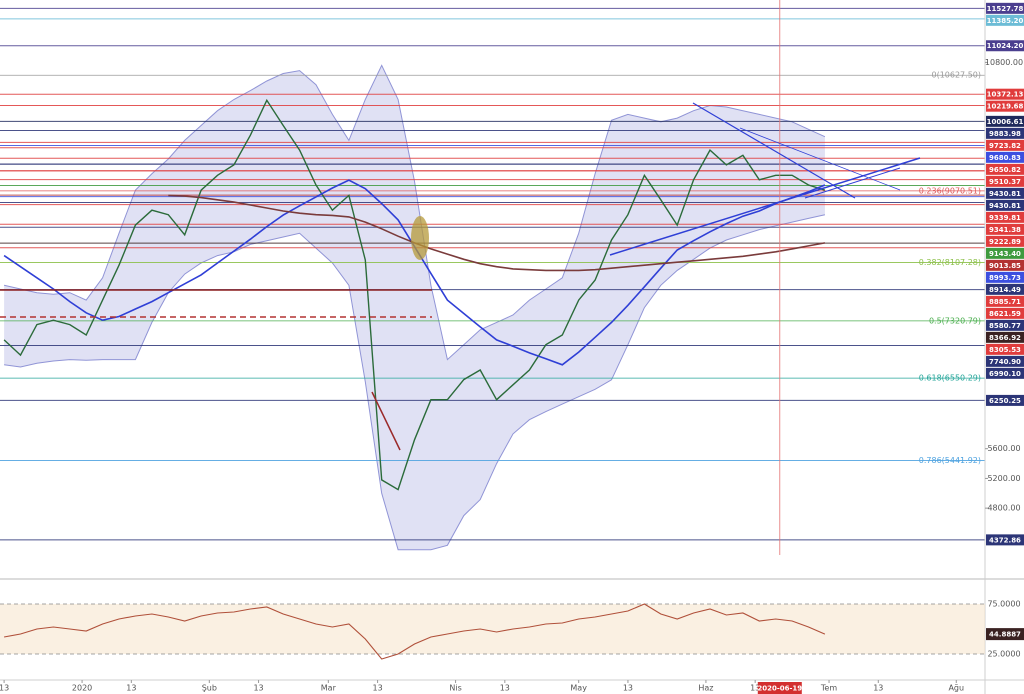 The image size is (1024, 694). I want to click on level-label: 7740.90, so click(1005, 362).